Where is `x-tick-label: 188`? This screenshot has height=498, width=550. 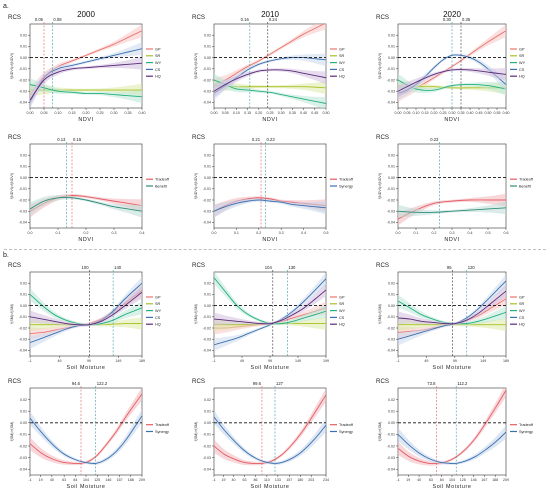
x-tick-label: 188 is located at coordinates (495, 480).